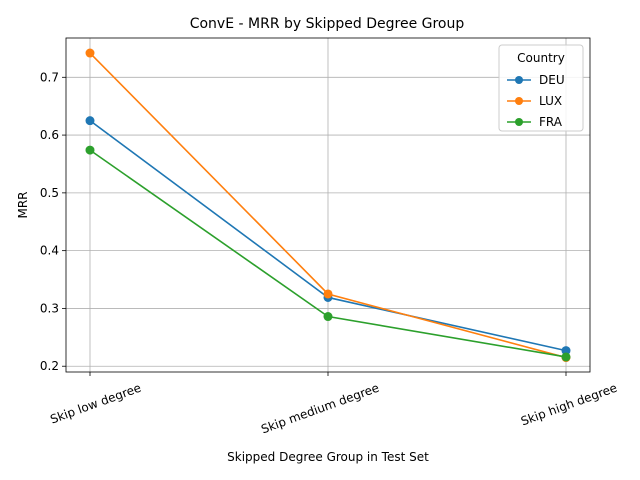  What do you see at coordinates (328, 457) in the screenshot?
I see `x-axis-label: Skipped Degree Group in Test Set` at bounding box center [328, 457].